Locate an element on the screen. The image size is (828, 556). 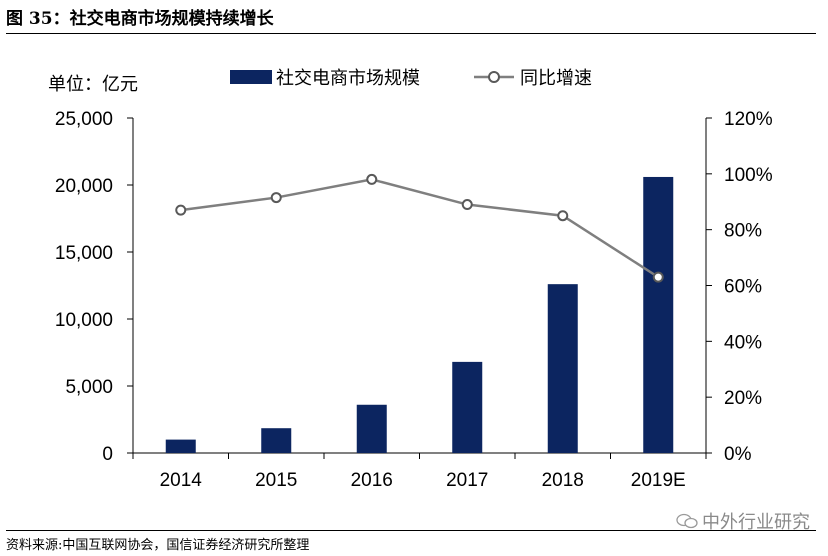
growth-line is located at coordinates (419, 228).